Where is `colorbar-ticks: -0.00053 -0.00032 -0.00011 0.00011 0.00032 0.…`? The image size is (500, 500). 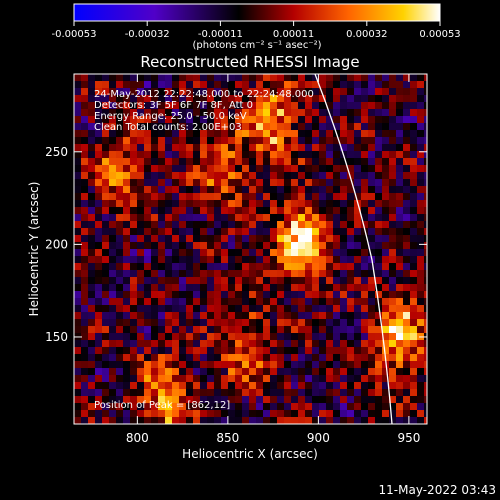 colorbar-ticks: -0.00053 -0.00032 -0.00011 0.00011 0.00032 0.… is located at coordinates (256, 30).